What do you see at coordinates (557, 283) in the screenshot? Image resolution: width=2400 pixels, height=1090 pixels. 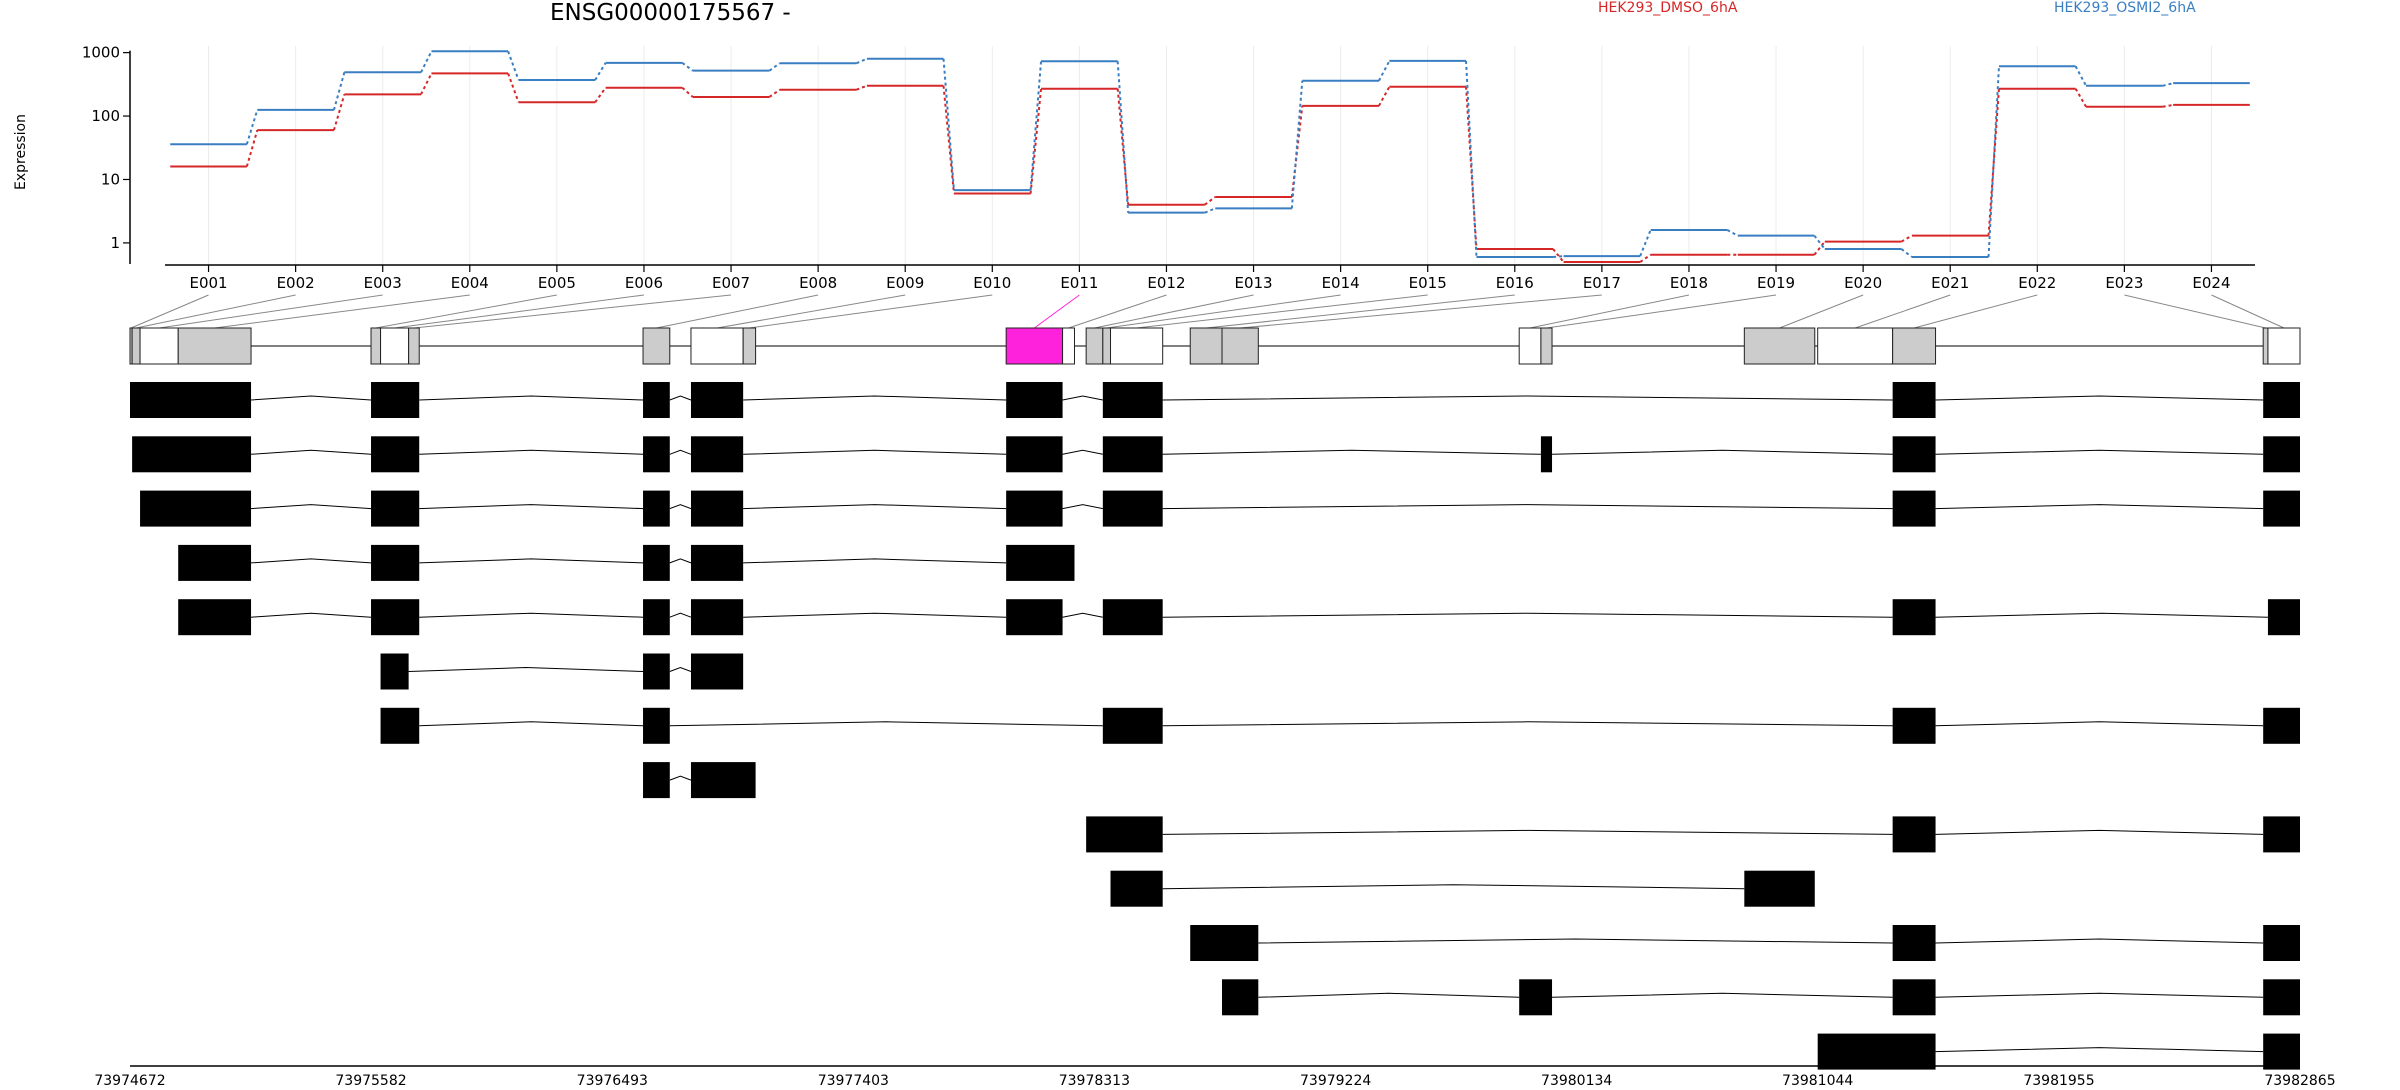 I see `x-tick-label: E005` at bounding box center [557, 283].